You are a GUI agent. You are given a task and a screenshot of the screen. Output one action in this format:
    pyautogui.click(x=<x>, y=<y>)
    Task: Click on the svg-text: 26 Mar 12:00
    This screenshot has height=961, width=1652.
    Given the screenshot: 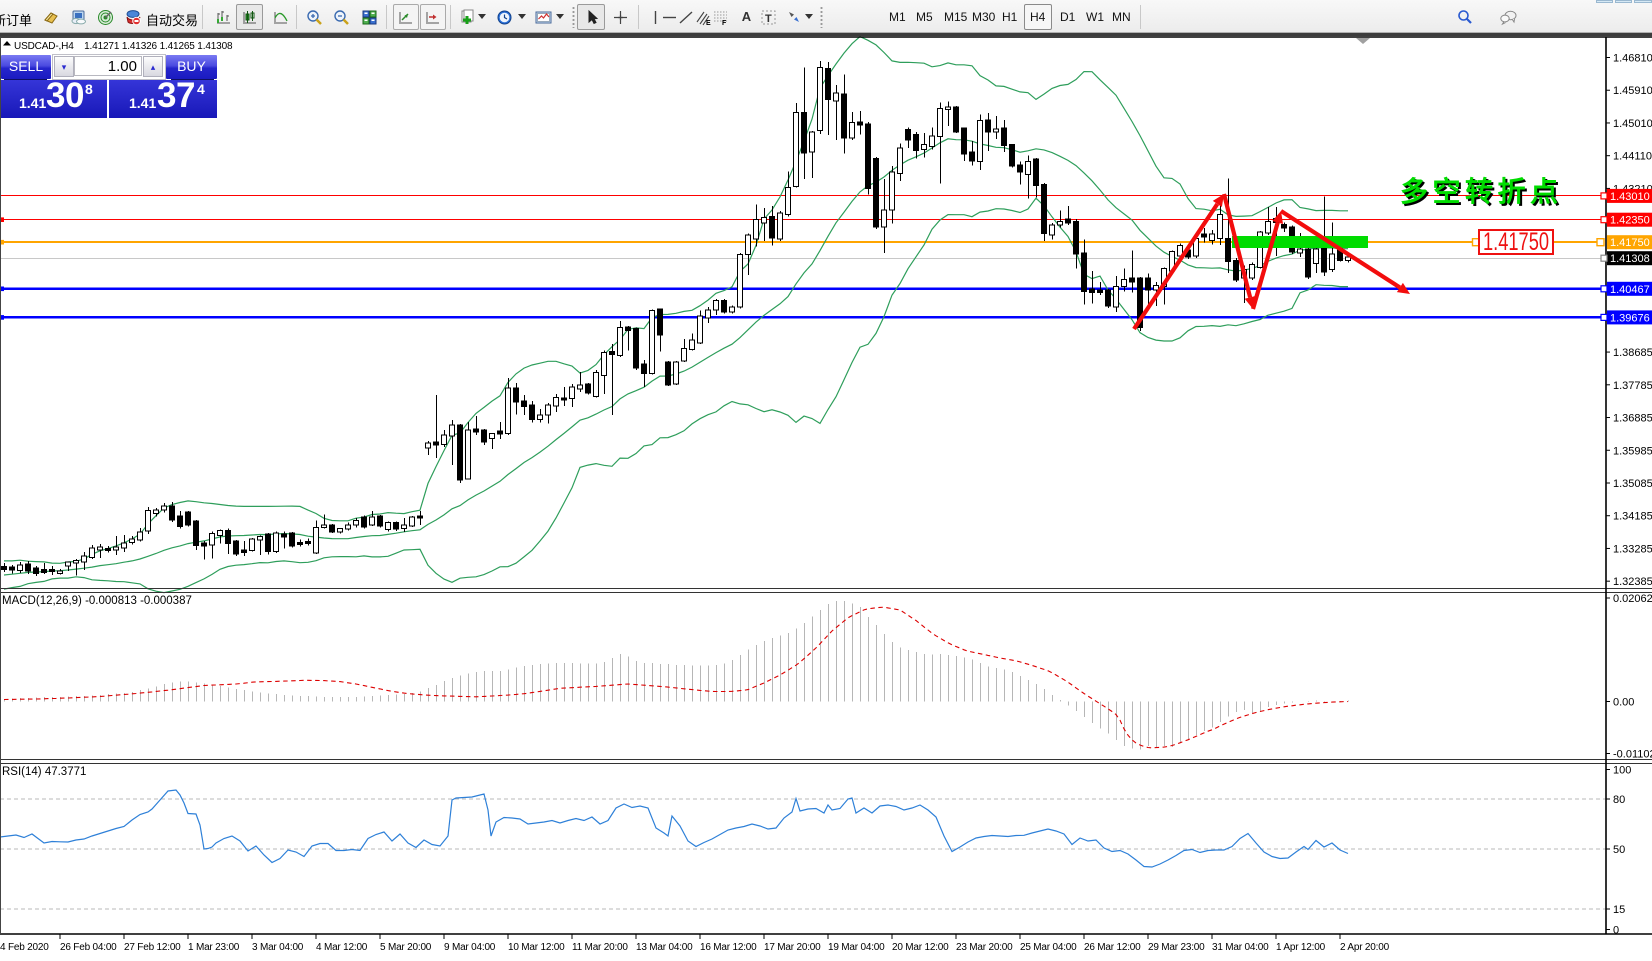 What is the action you would take?
    pyautogui.click(x=1112, y=947)
    